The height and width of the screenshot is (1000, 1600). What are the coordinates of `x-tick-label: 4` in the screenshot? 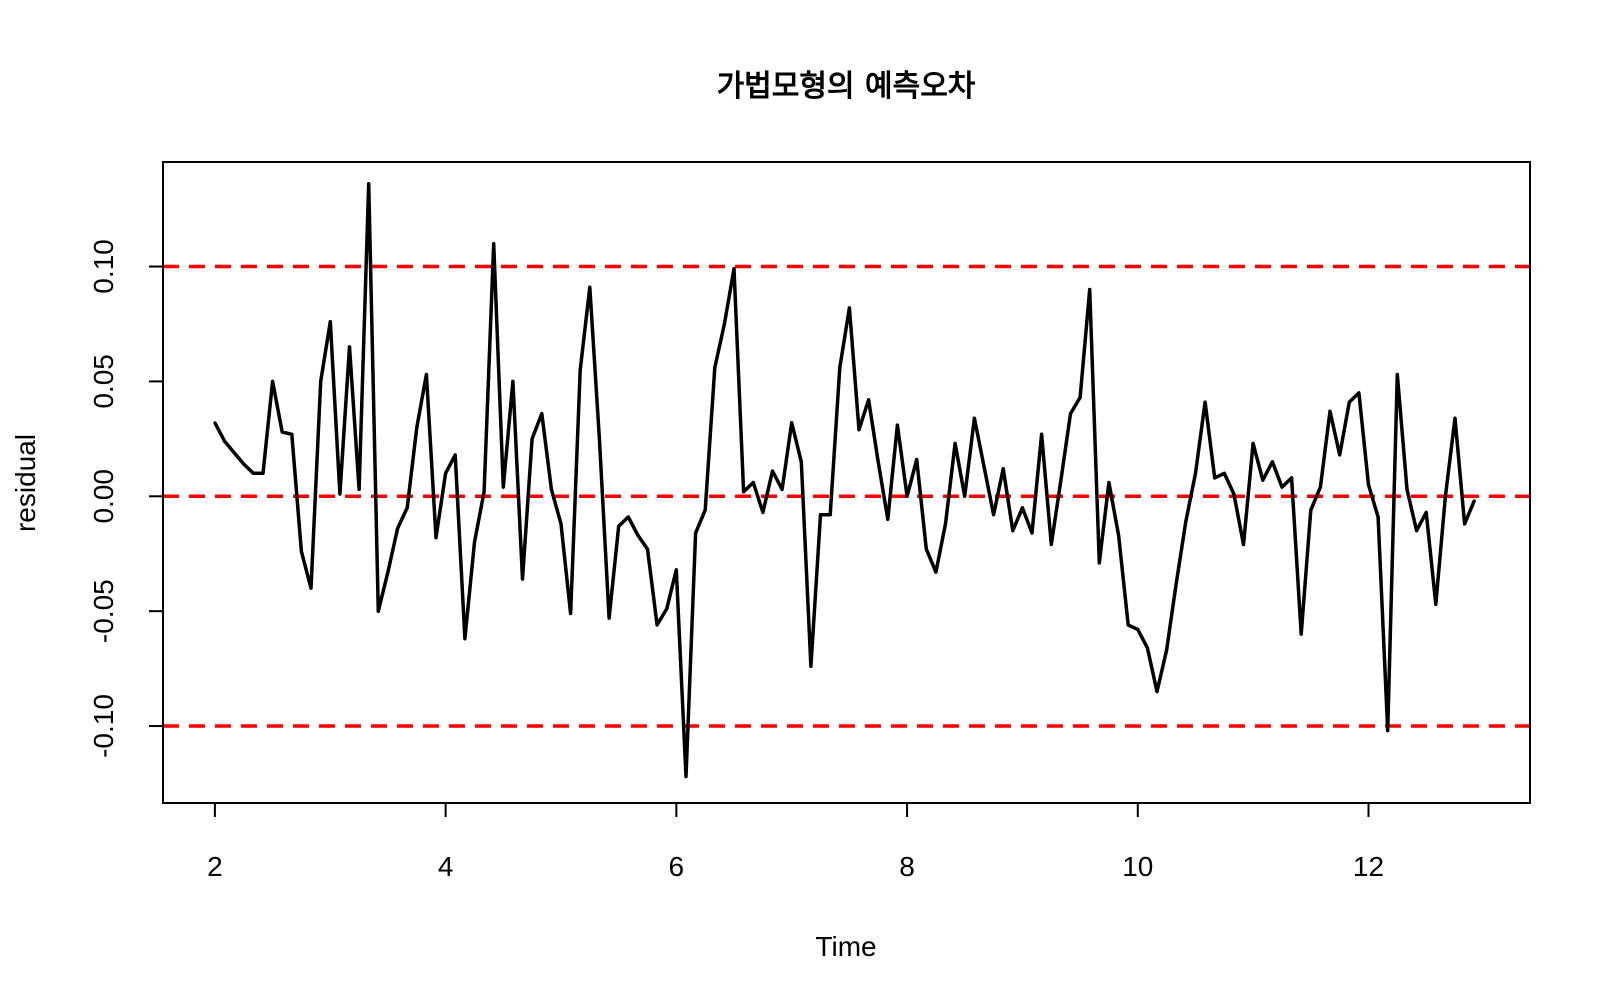 It's located at (446, 866).